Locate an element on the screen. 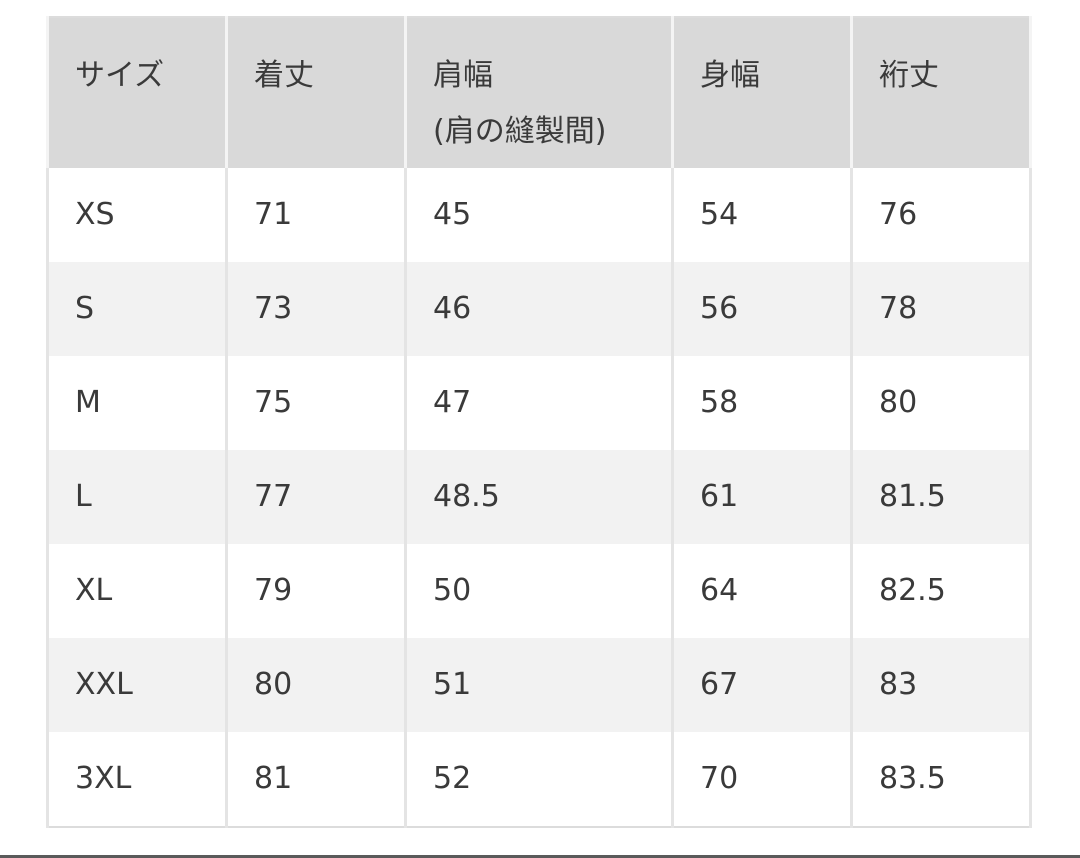 This screenshot has height=858, width=1080. header-shoulder-label: 肩幅 is located at coordinates (463, 75).